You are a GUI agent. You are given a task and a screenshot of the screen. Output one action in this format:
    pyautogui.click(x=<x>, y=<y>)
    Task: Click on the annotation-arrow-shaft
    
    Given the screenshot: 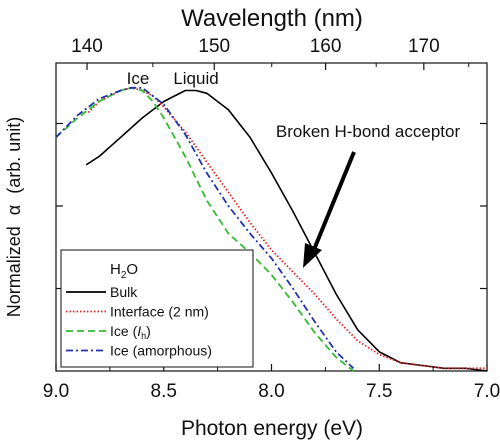 What is the action you would take?
    pyautogui.click(x=333, y=202)
    